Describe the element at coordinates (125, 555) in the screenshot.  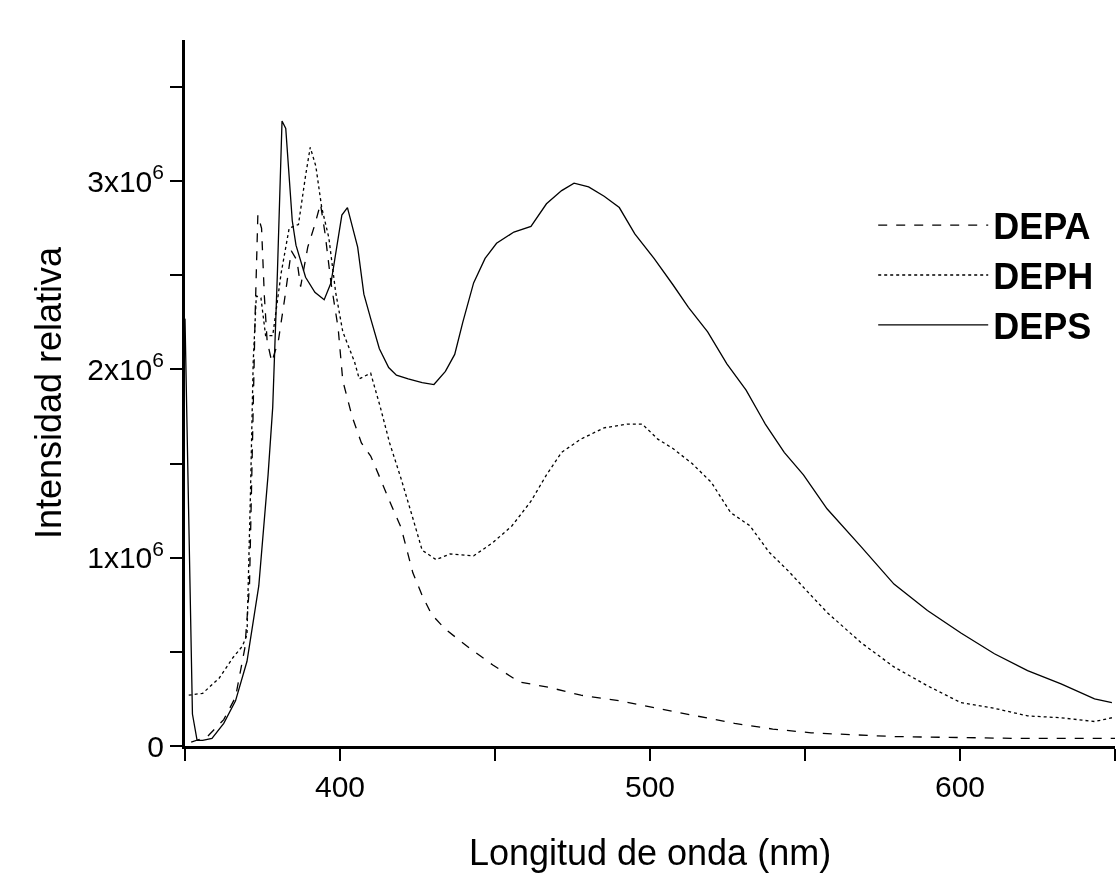
I see `y-tick-label: 1x10$^{6}$` at that location.